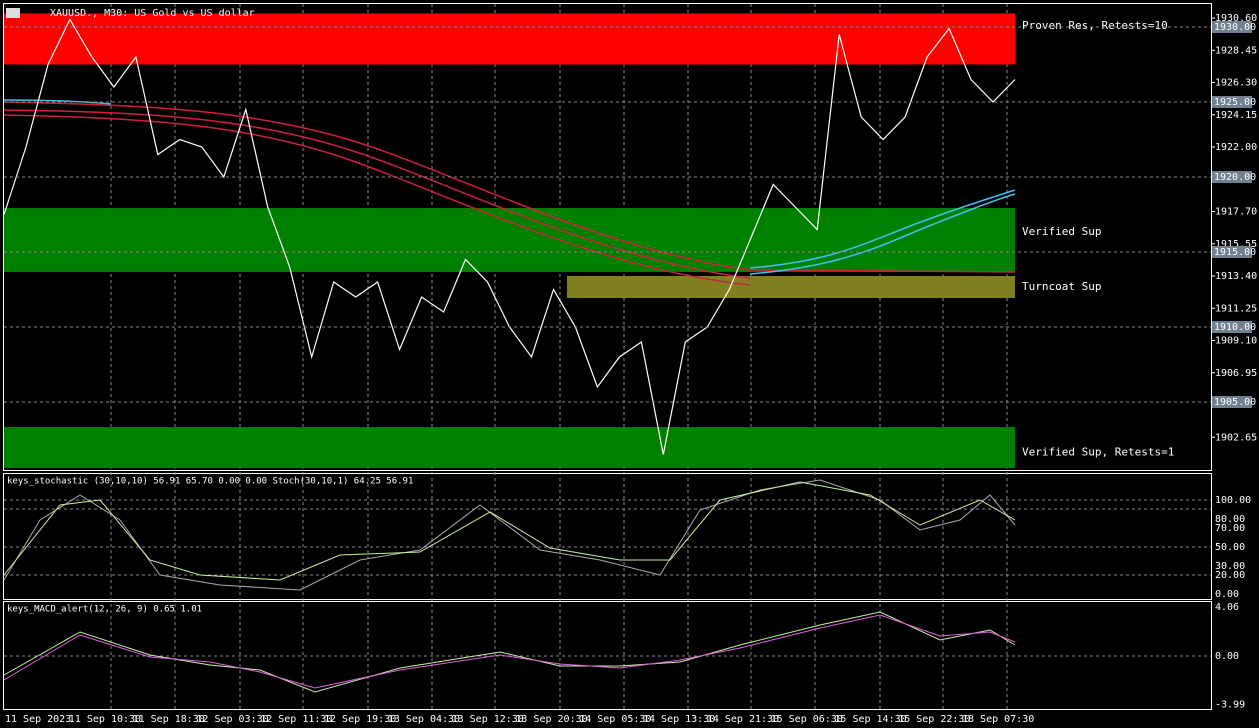  Describe the element at coordinates (1061, 286) in the screenshot. I see `zone-label: Turncoat Sup` at that location.